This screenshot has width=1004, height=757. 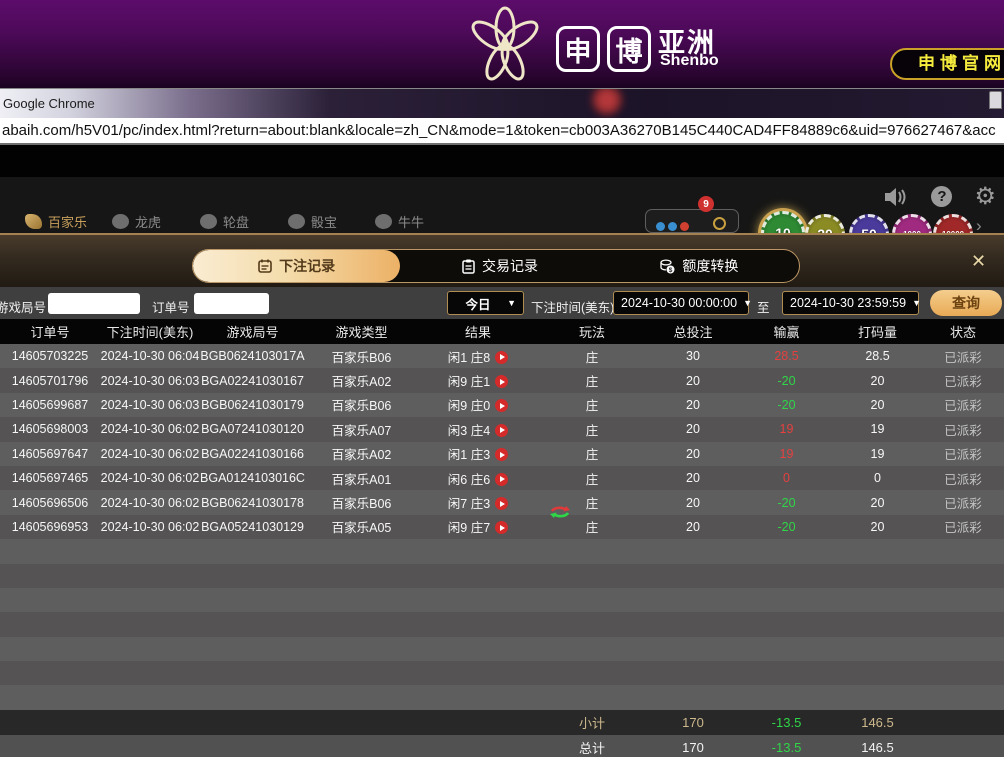 I want to click on subtotal-win-loss: -13.5, so click(x=786, y=722).